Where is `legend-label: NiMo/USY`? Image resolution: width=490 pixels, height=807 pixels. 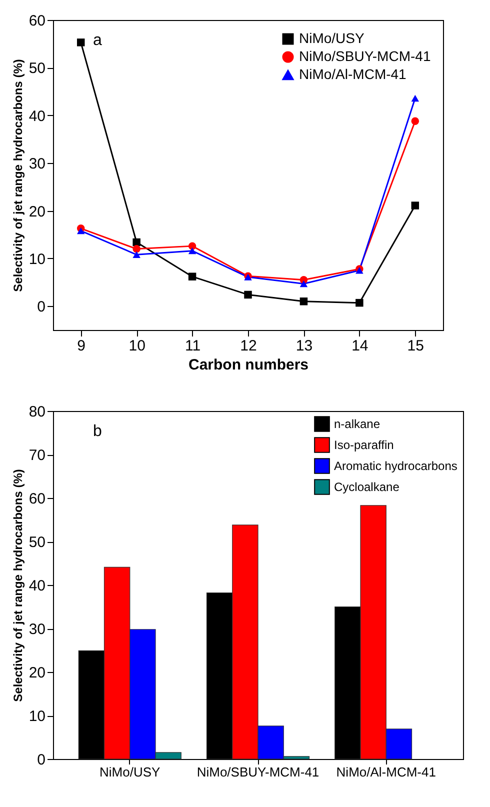
legend-label: NiMo/USY is located at coordinates (332, 38).